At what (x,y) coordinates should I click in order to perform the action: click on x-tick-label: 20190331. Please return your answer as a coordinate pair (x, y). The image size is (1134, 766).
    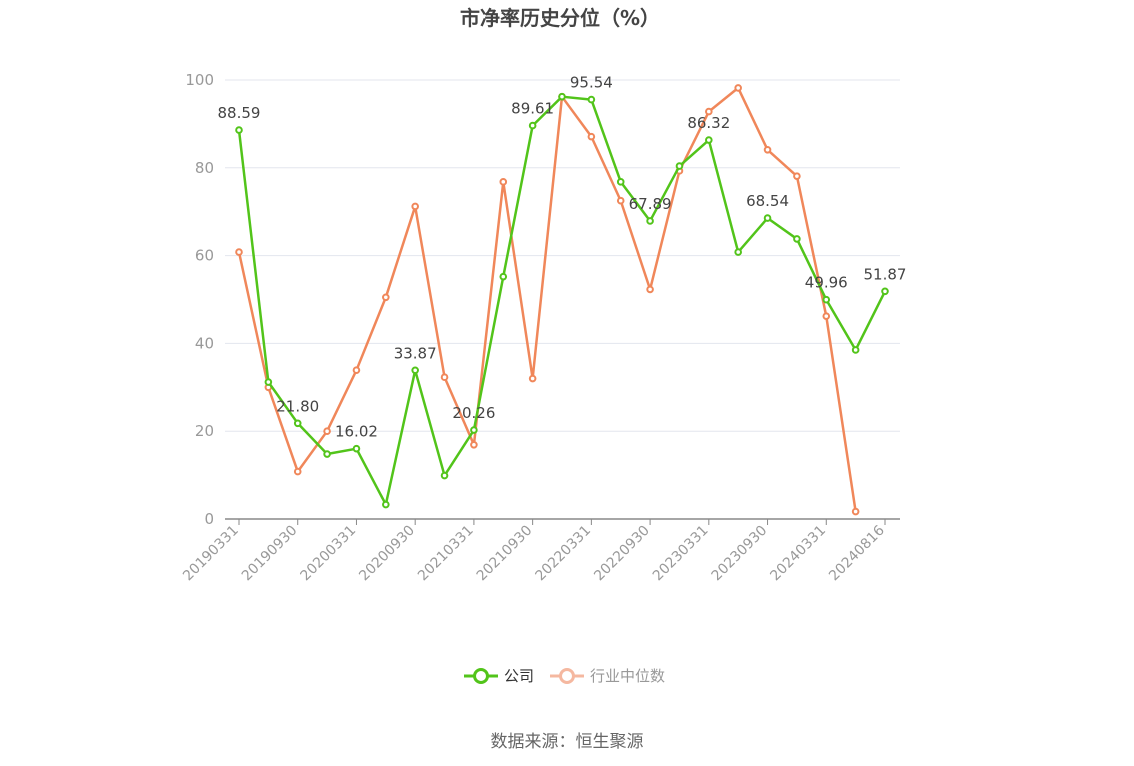
    Looking at the image, I should click on (211, 554).